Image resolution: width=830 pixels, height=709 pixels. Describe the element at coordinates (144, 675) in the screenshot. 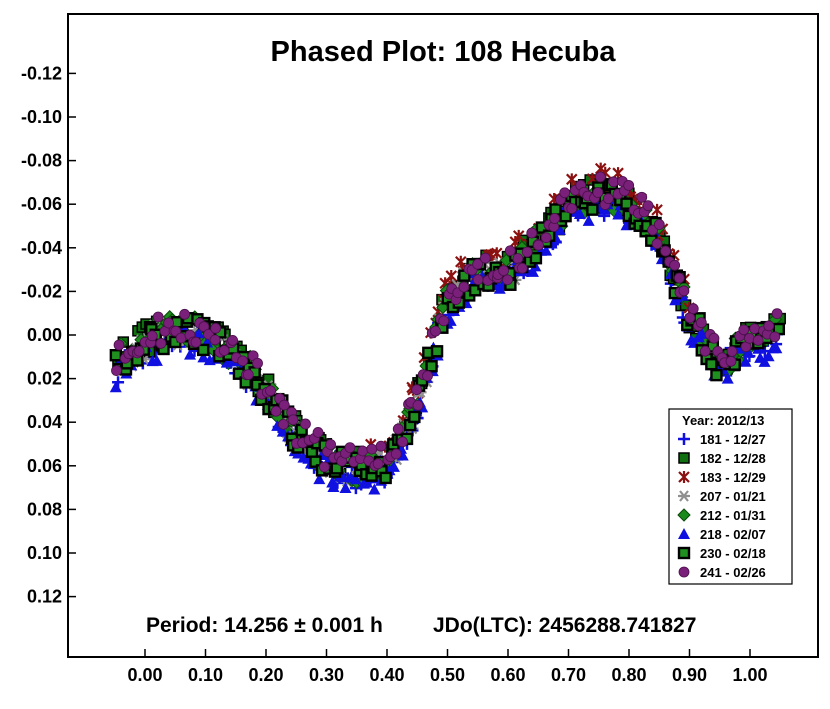

I see `x-tick-label: 0.00` at that location.